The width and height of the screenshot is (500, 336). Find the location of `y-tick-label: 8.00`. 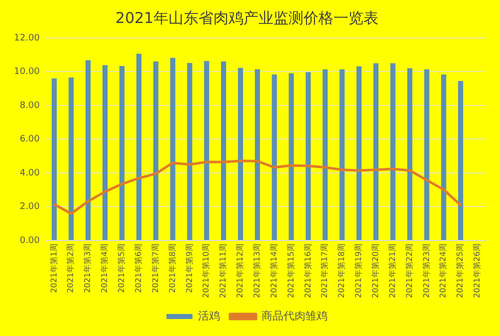

y-tick-label: 8.00 is located at coordinates (30, 105).